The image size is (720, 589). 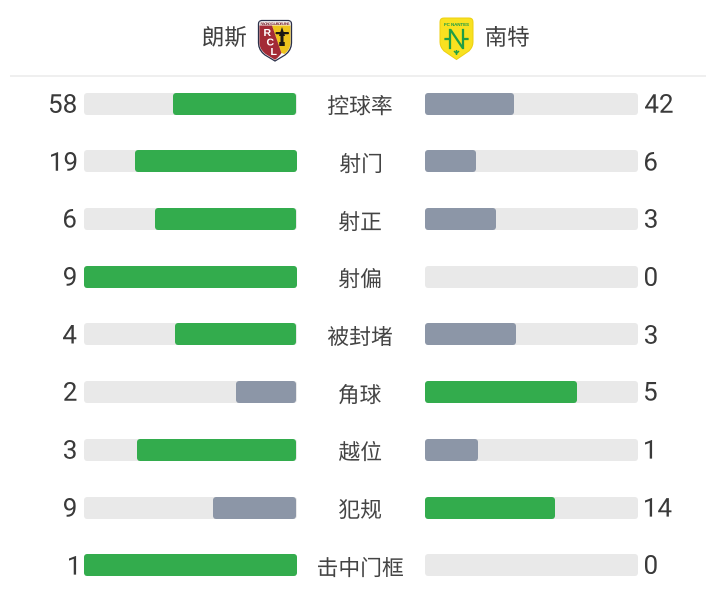 I want to click on svg-text: FC NANTES, so click(x=456, y=24).